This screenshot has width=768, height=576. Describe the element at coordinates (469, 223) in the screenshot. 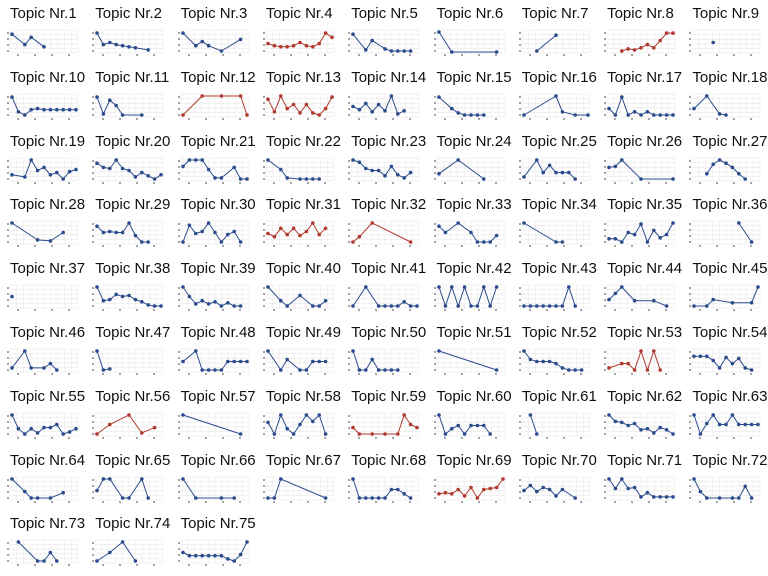

I see `topic-panel: Topic Nr.33` at that location.